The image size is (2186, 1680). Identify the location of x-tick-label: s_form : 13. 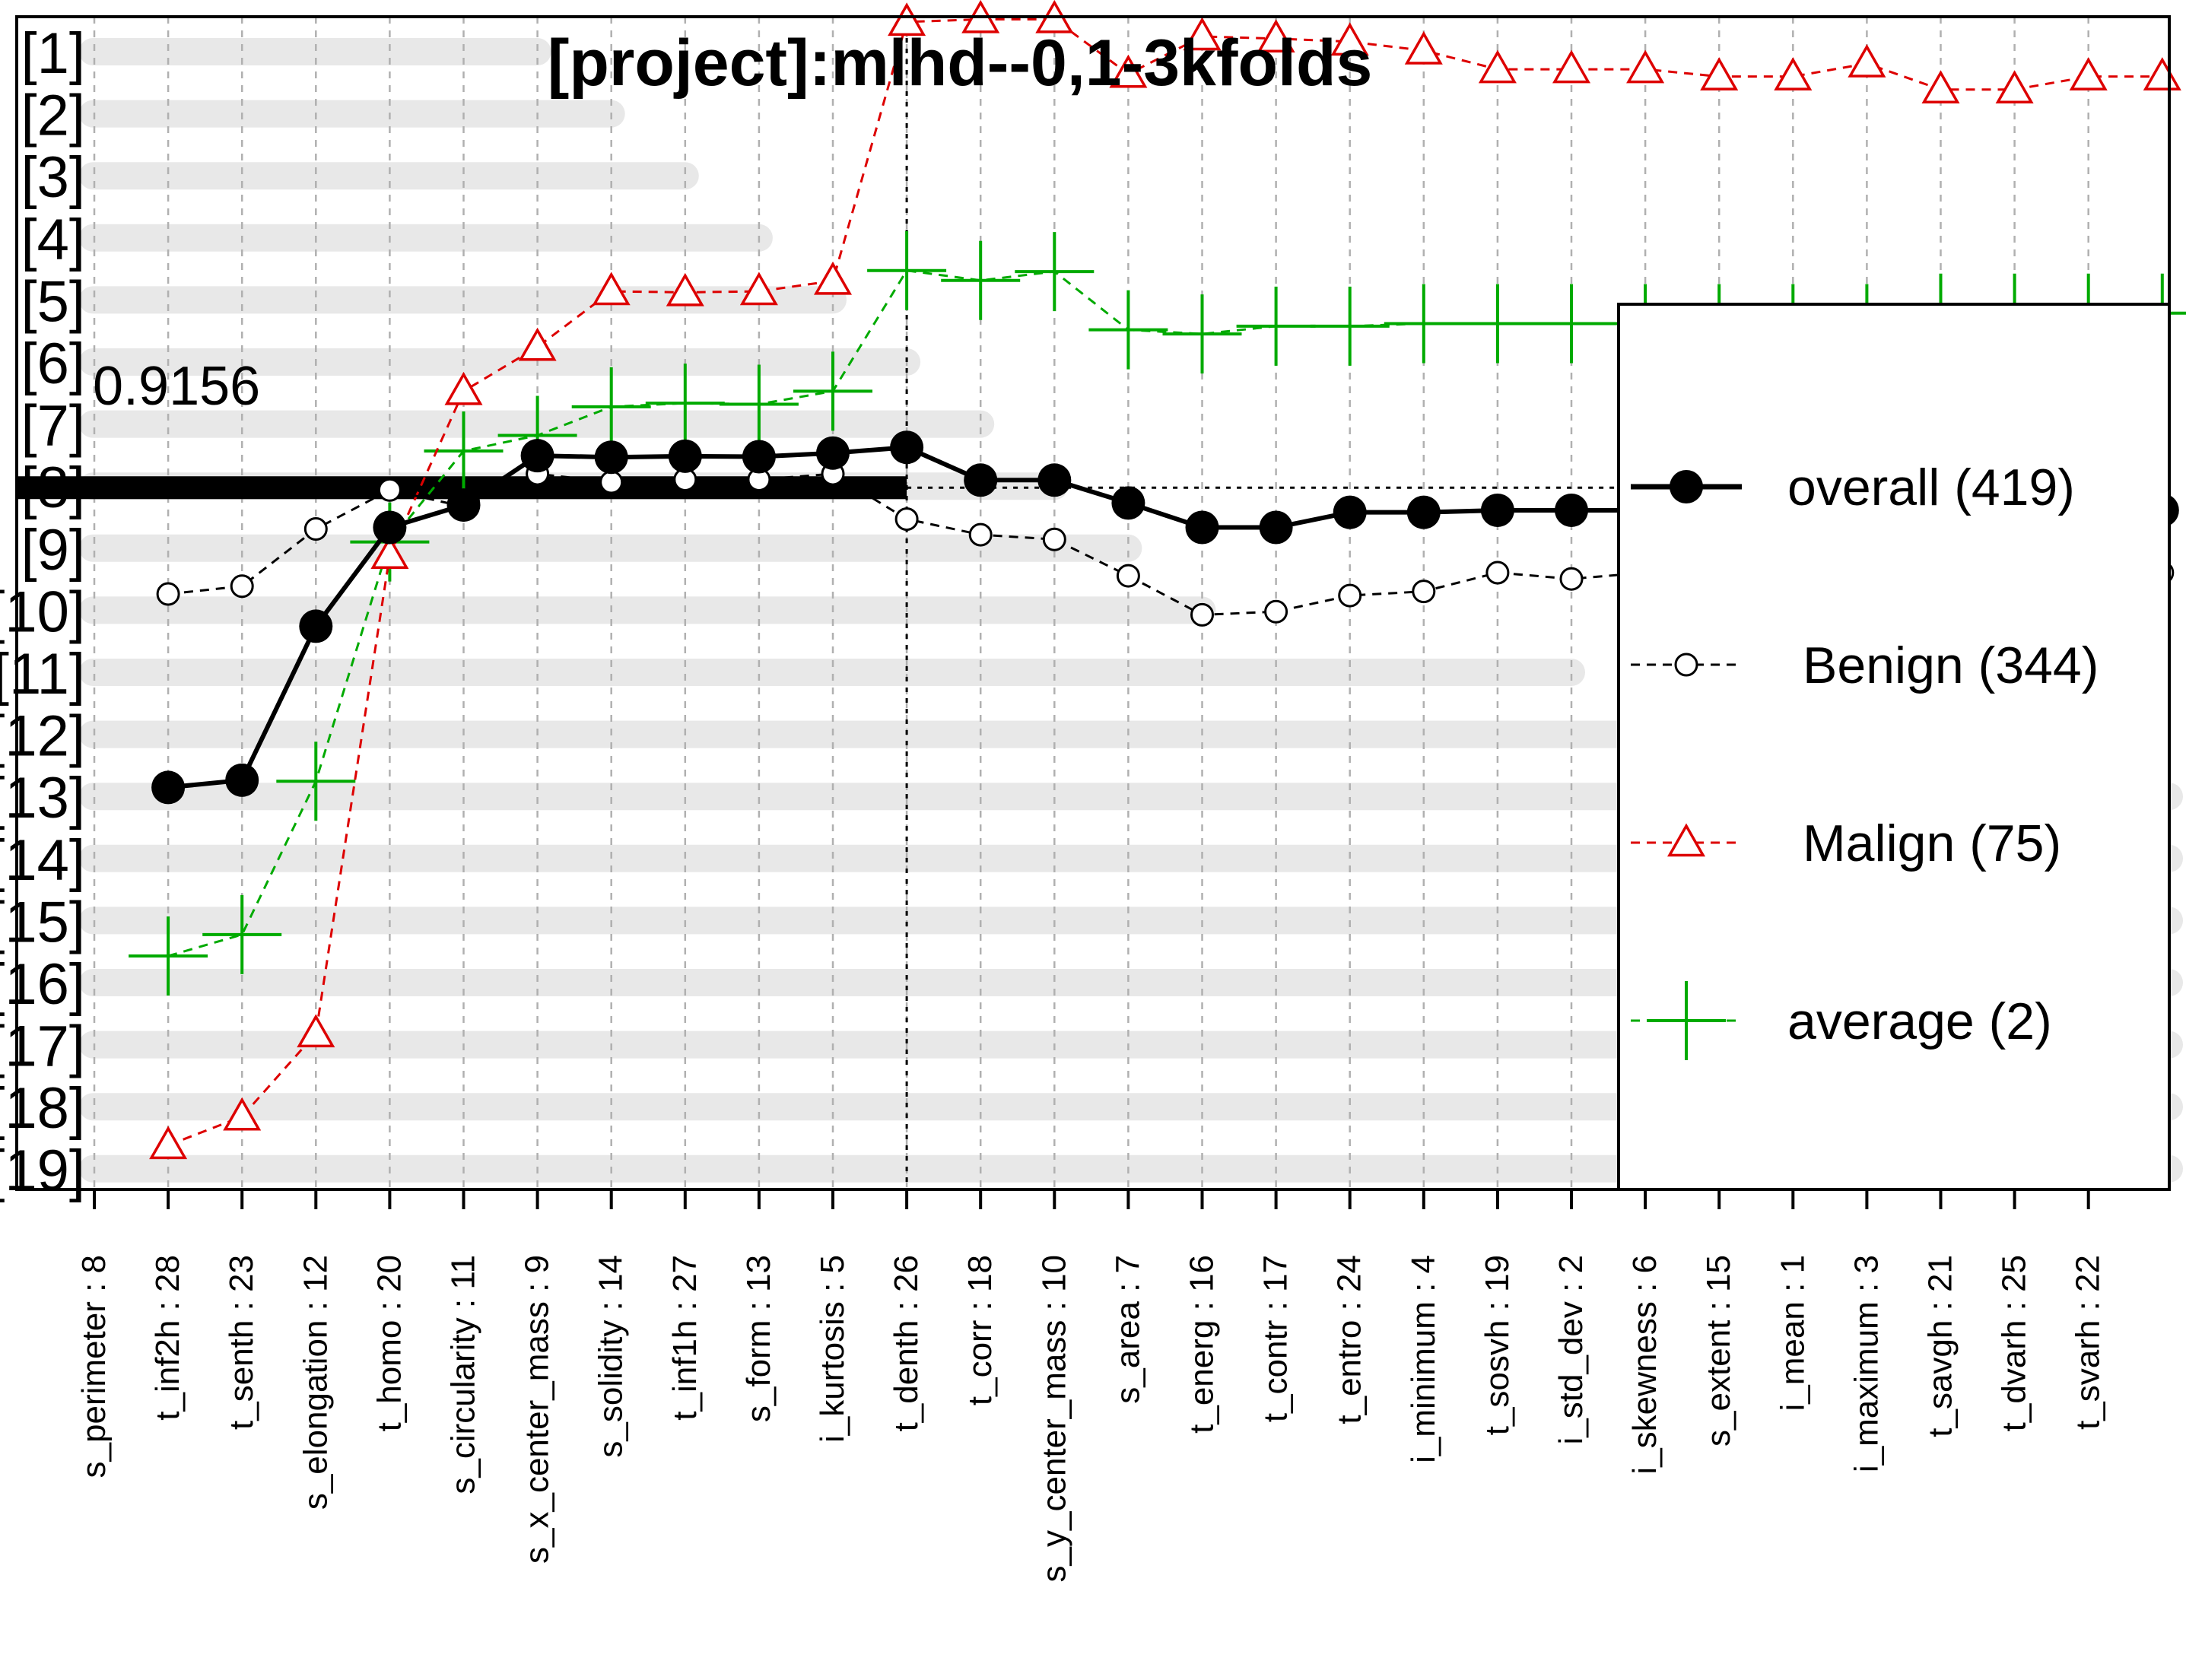
(758, 1338).